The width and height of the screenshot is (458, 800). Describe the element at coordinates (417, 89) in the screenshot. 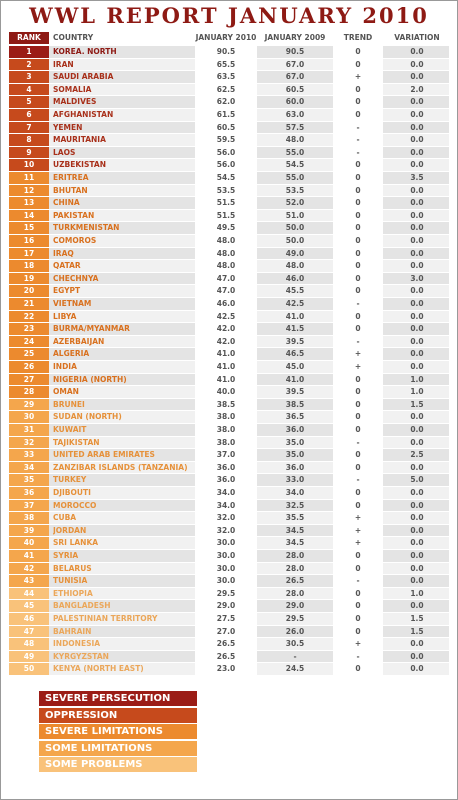

I see `variation: 2.0` at that location.